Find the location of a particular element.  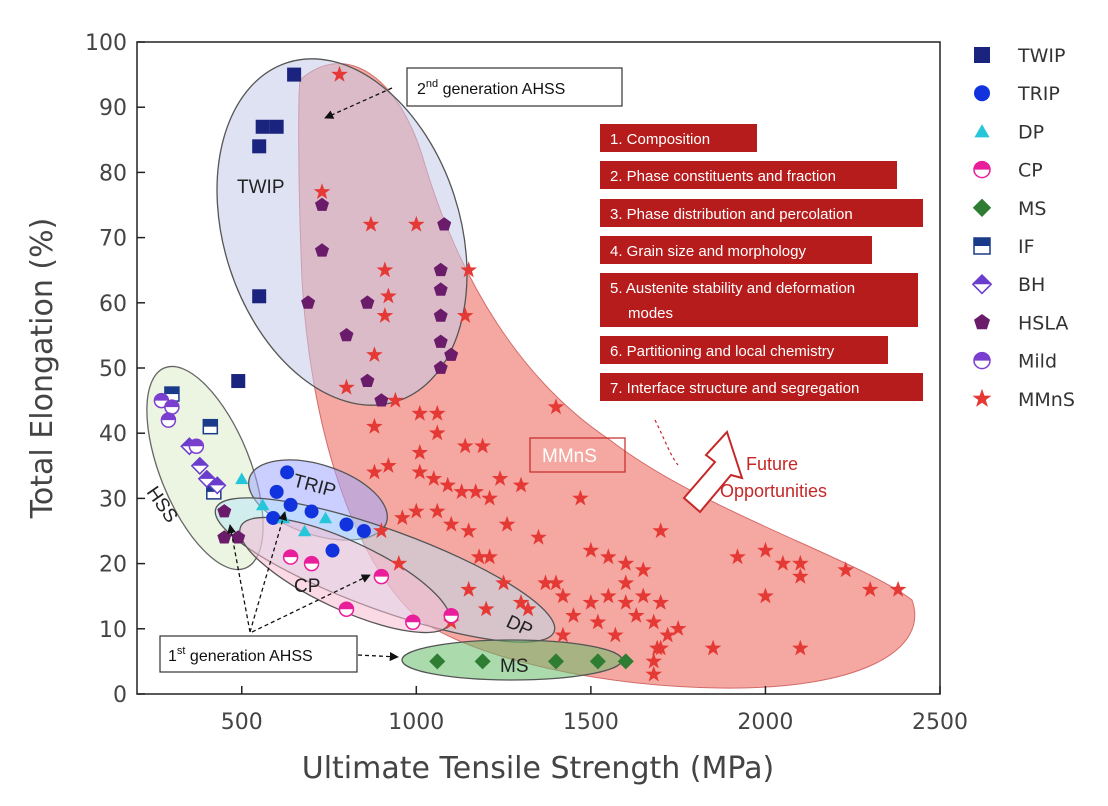

future-dashed-line is located at coordinates (666, 442).